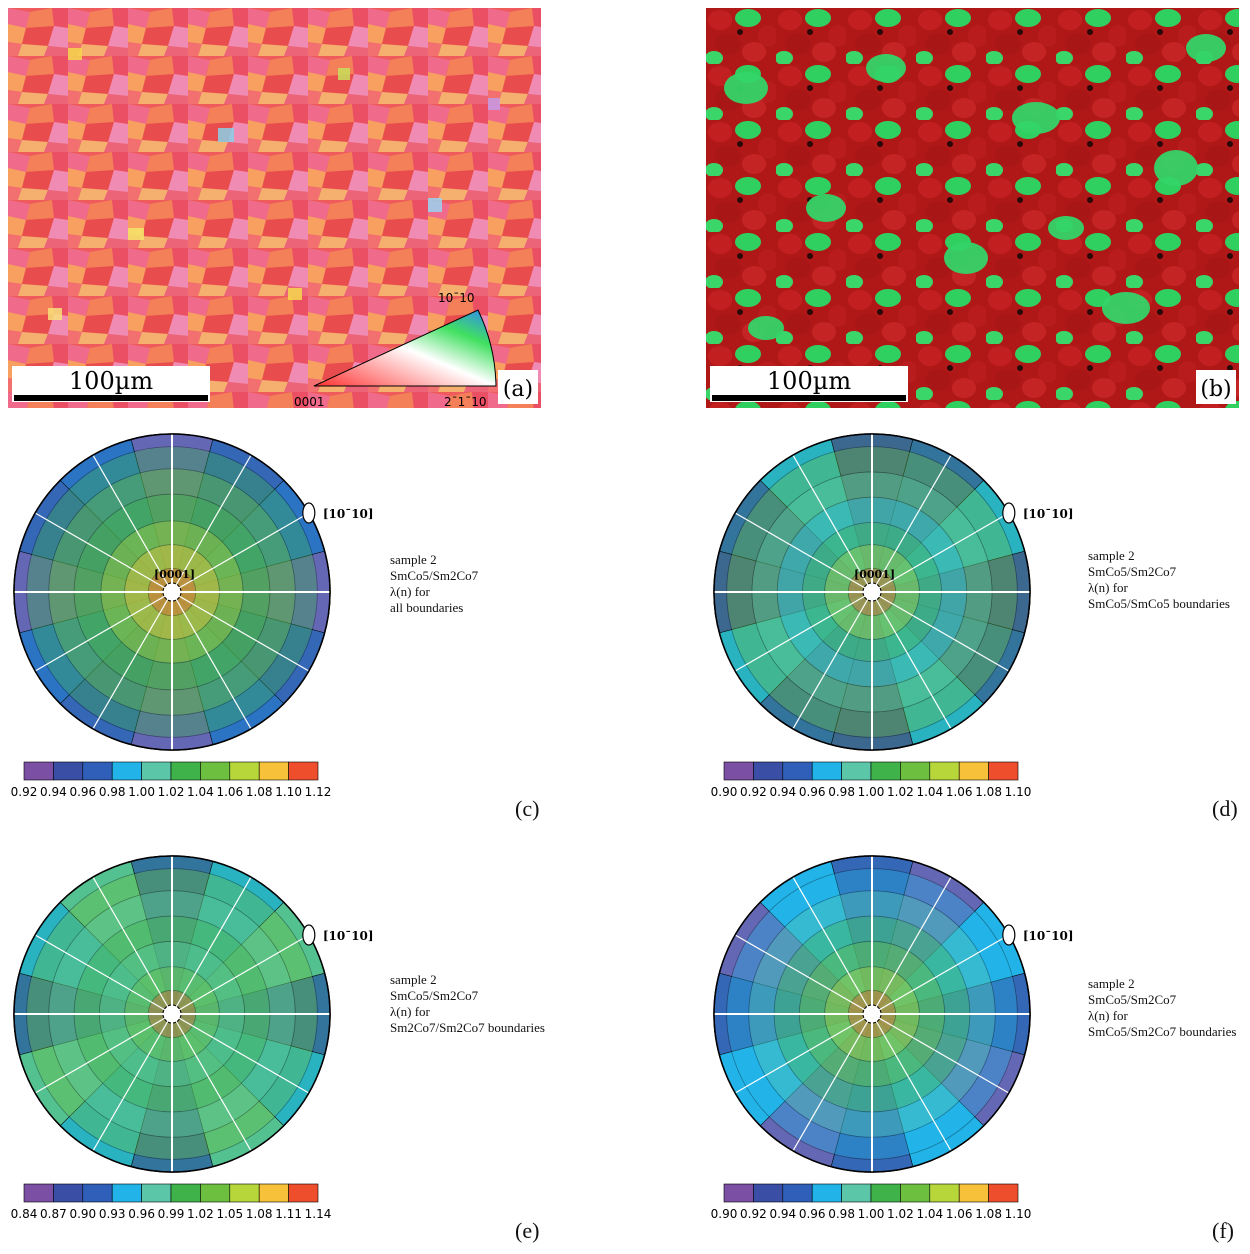 This screenshot has width=1250, height=1254. I want to click on panel-label: (f), so click(1223, 1230).